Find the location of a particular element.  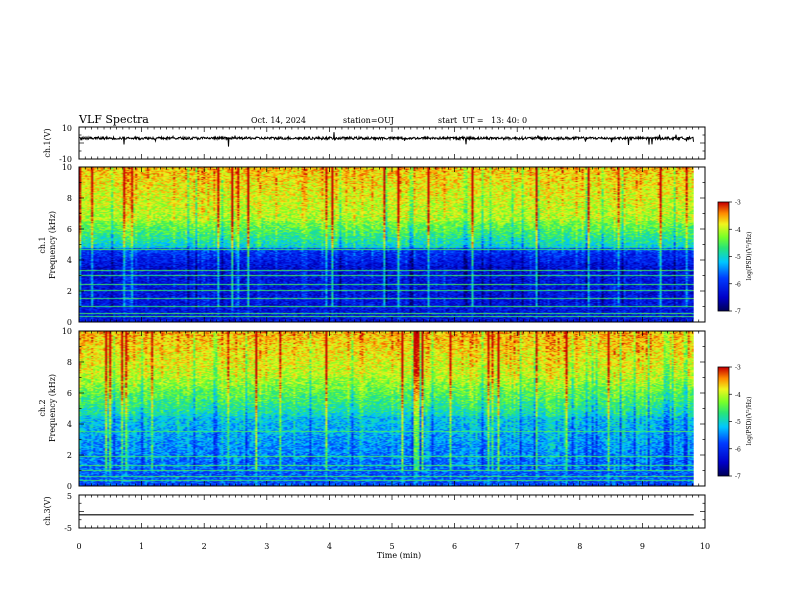

ch3-waveform-frame is located at coordinates (392, 511).